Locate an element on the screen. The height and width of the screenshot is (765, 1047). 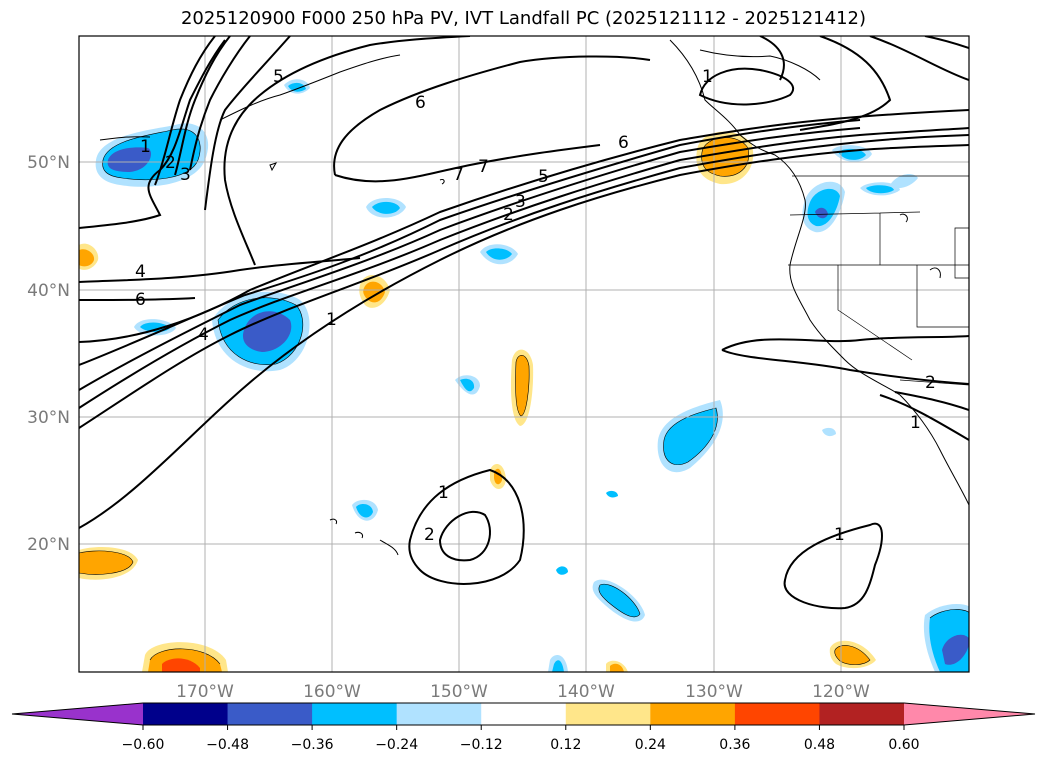
lon-label: 150°W is located at coordinates (459, 692).